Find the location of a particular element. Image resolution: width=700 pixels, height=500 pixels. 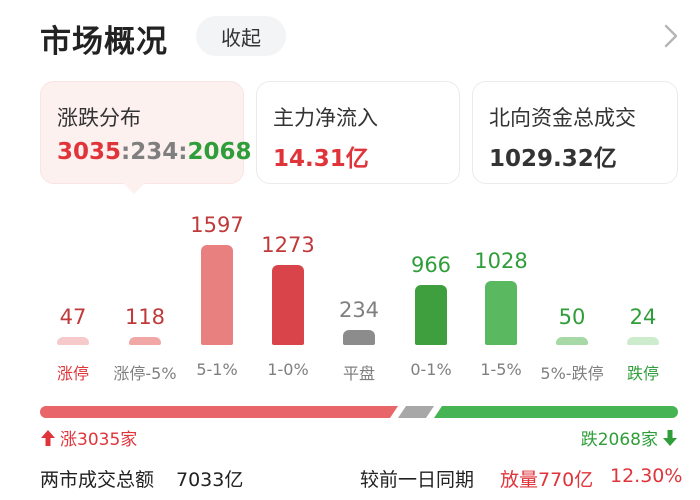

compare-label: 较前一日同期 is located at coordinates (417, 480).